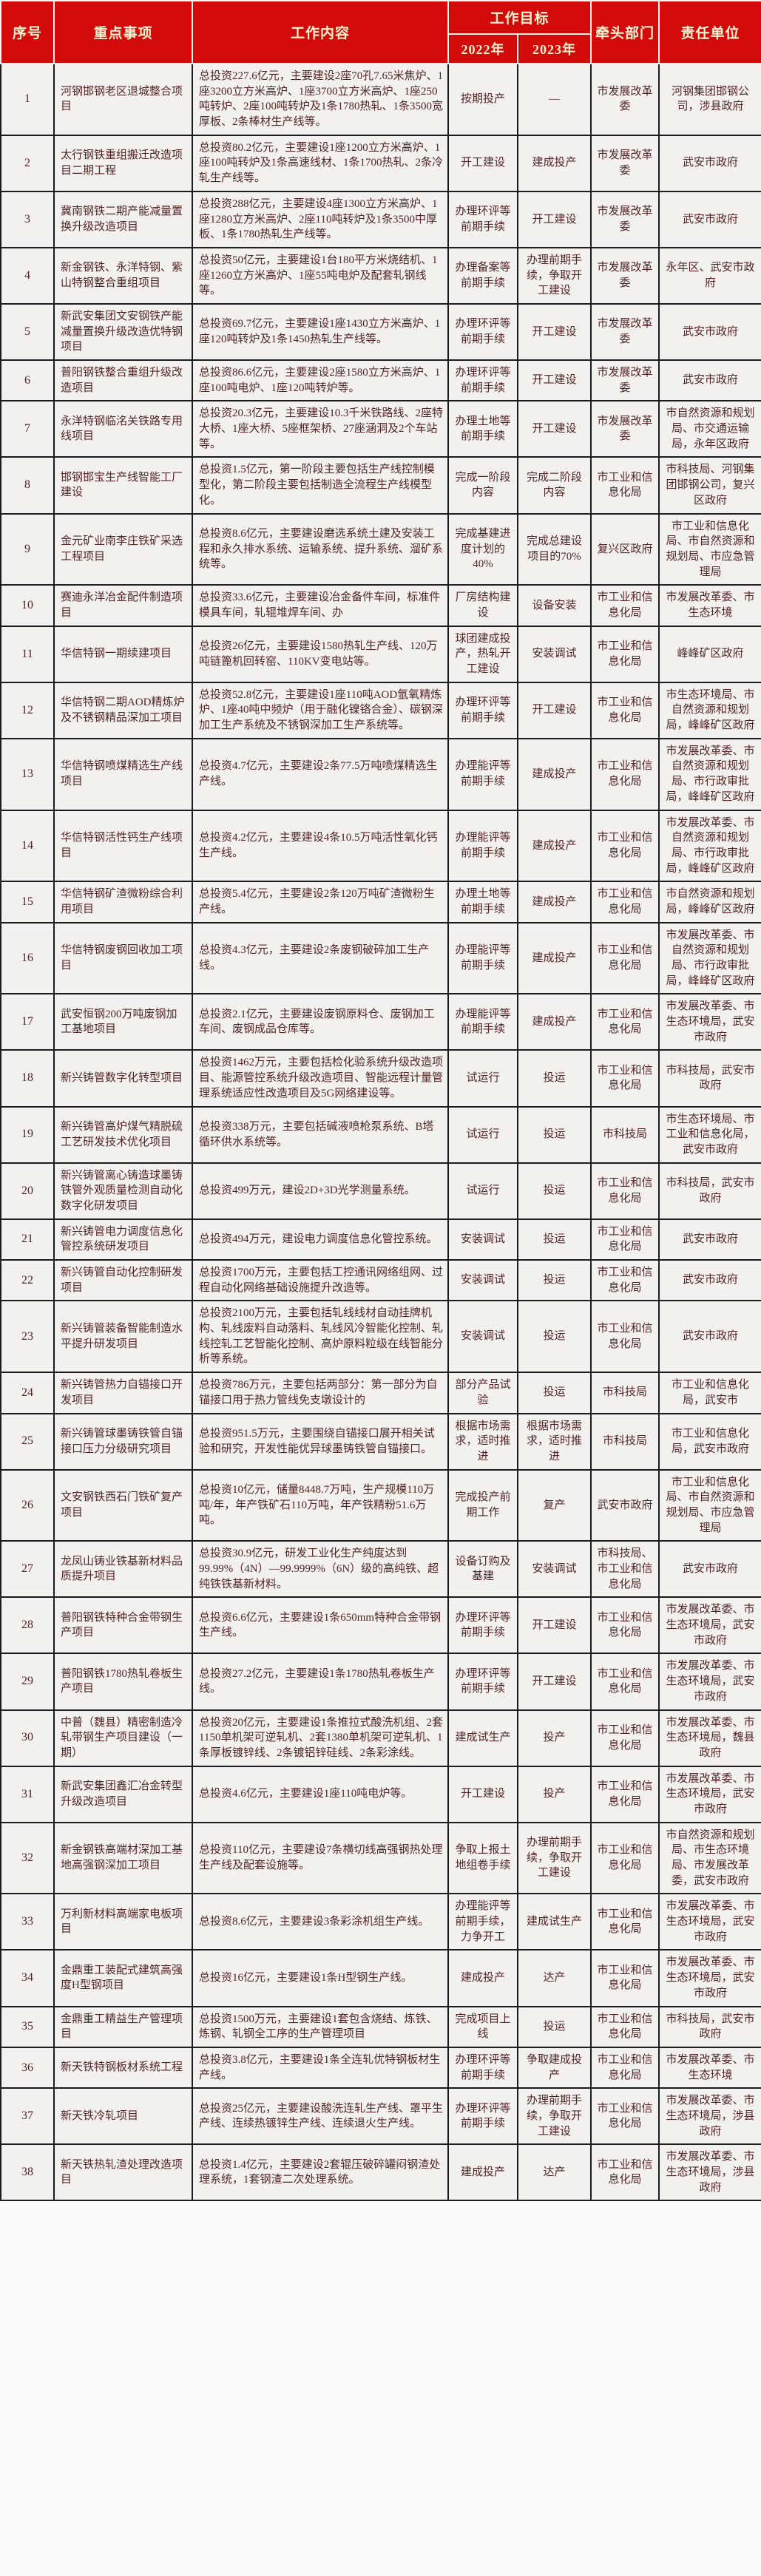 Image resolution: width=761 pixels, height=2576 pixels. Describe the element at coordinates (482, 1569) in the screenshot. I see `cell-target-2022: 设备订购及基建` at that location.